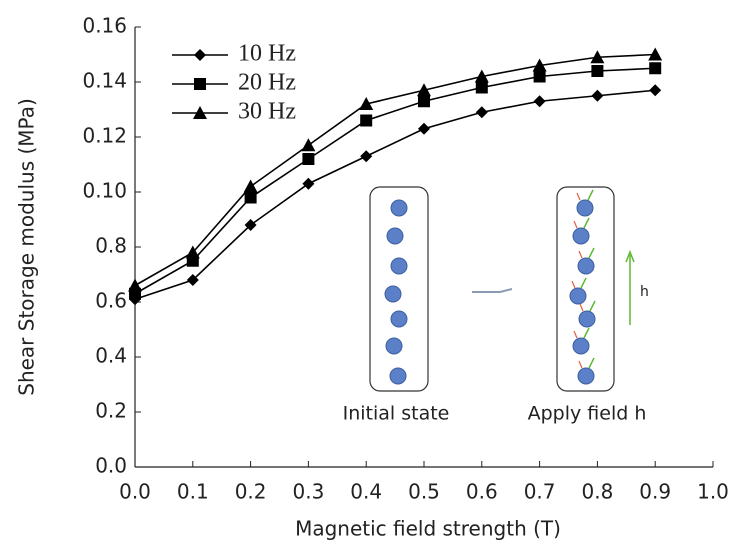 Image resolution: width=740 pixels, height=548 pixels. What do you see at coordinates (27, 247) in the screenshot?
I see `y-axis-label: Shear Storage modulus (MPa)` at bounding box center [27, 247].